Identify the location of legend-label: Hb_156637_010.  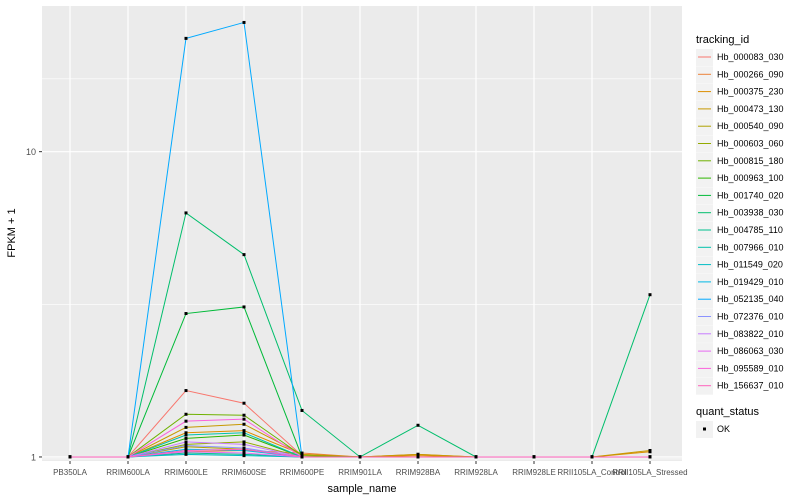
(750, 386).